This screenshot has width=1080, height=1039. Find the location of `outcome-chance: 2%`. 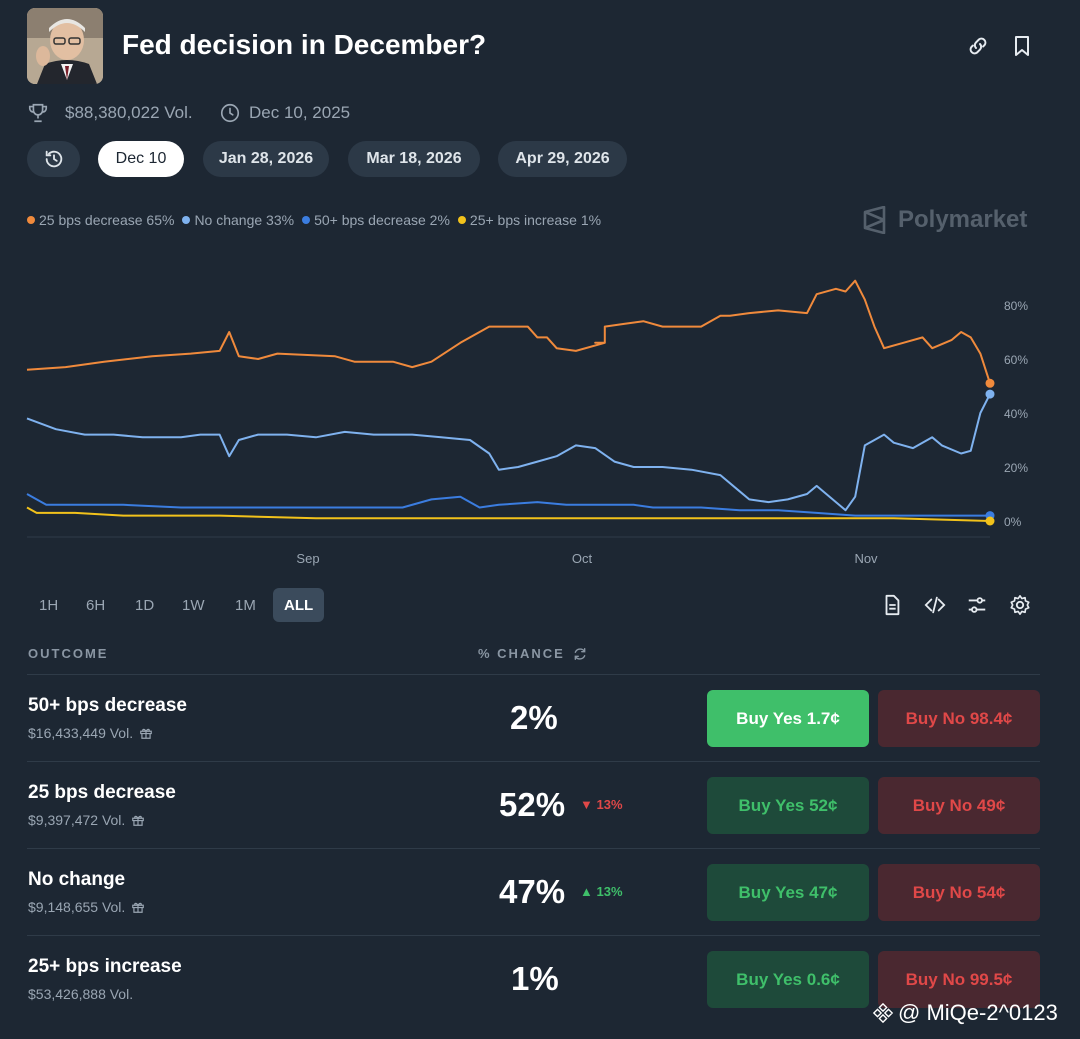

outcome-chance: 2% is located at coordinates (534, 717).